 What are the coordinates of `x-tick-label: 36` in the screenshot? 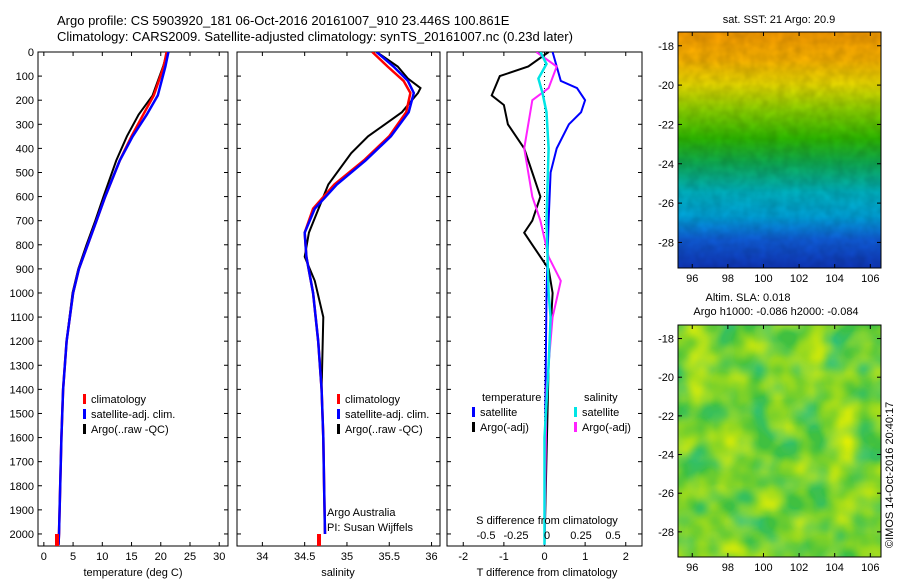 It's located at (431, 557).